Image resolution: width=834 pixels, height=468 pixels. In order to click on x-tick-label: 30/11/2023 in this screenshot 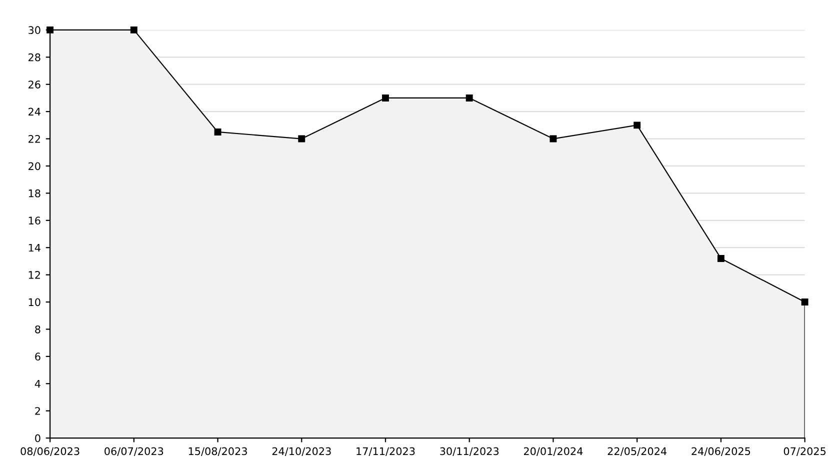, I will do `click(469, 451)`.